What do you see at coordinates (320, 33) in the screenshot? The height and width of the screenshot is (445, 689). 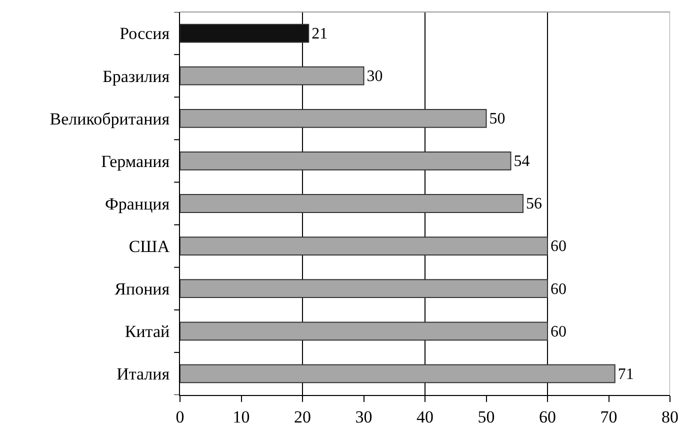 I see `data-label: 21` at bounding box center [320, 33].